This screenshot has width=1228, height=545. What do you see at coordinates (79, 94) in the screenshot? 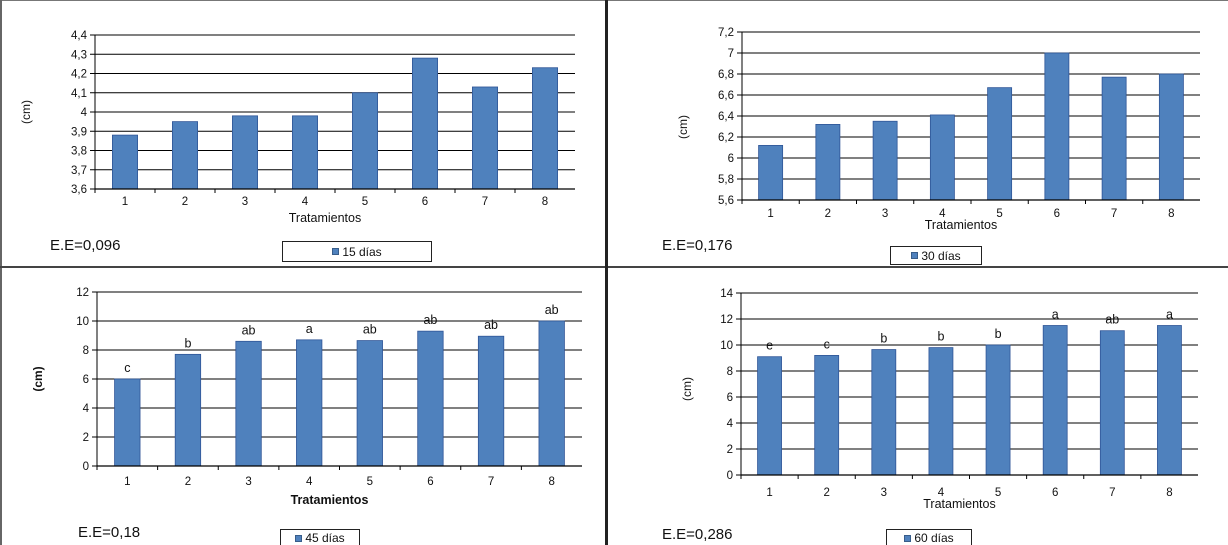
I see `y-tick-label: 4,1` at bounding box center [79, 94].